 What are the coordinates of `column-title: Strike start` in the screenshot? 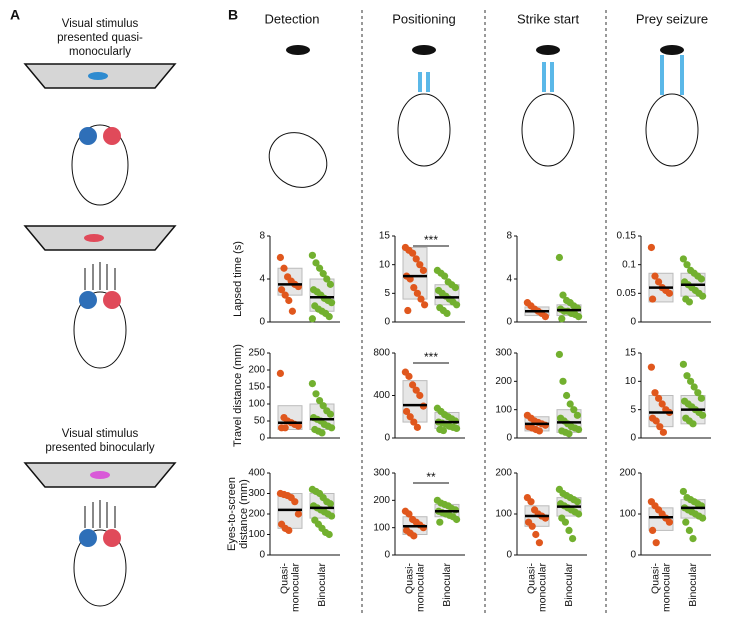 It's located at (548, 18).